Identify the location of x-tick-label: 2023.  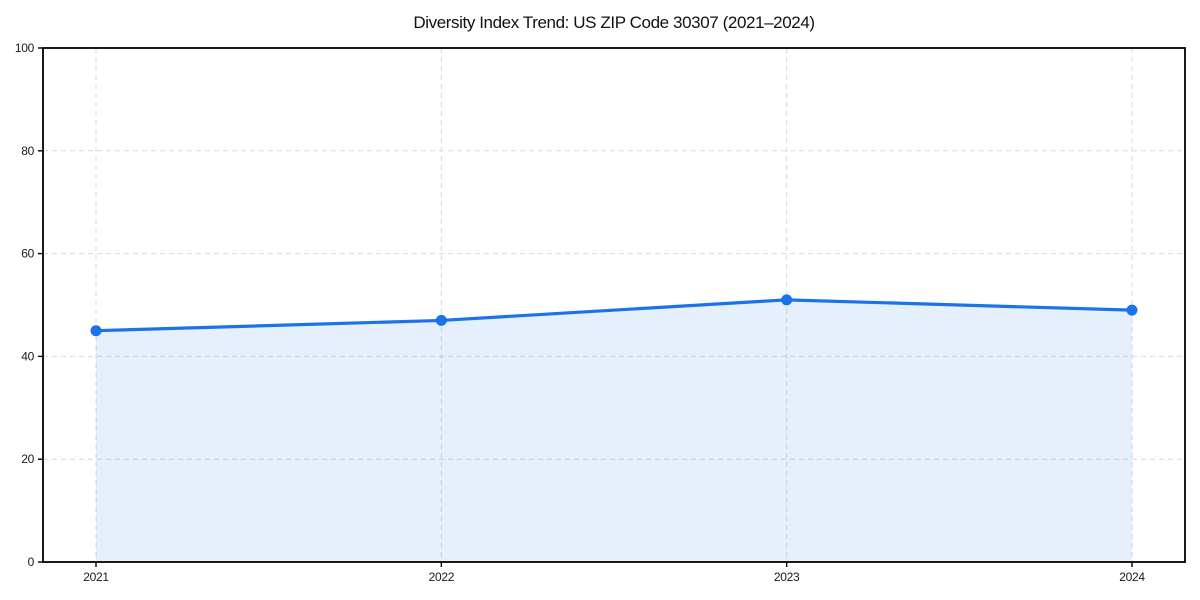
(787, 577).